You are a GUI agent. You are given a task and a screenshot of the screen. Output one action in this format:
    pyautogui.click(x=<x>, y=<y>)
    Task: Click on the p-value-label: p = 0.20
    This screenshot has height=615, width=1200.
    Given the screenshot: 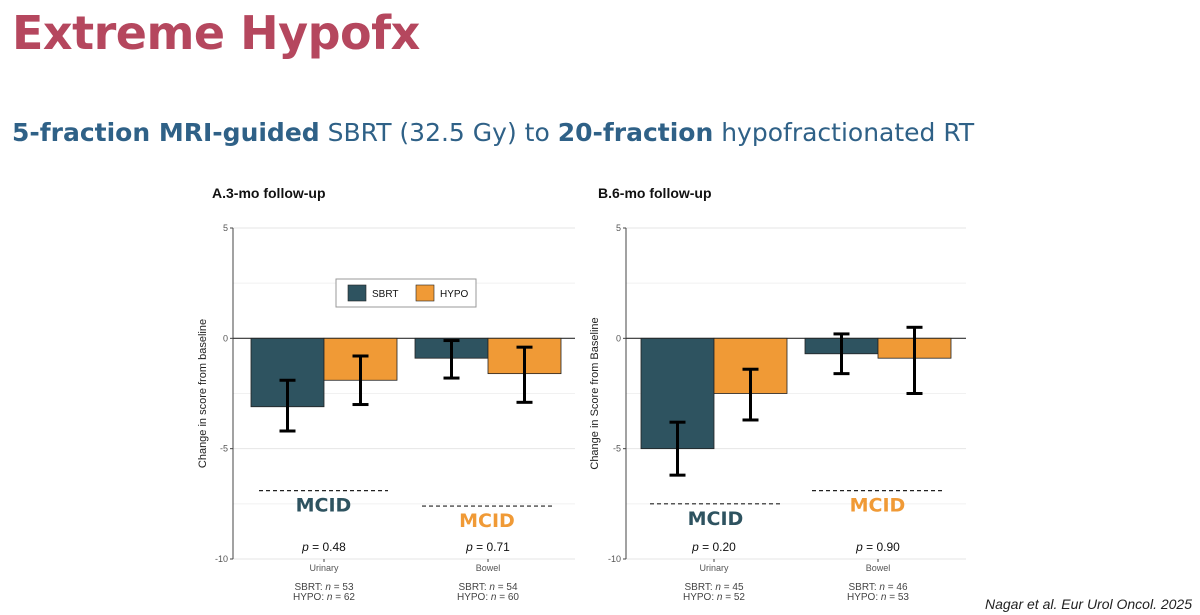 What is the action you would take?
    pyautogui.click(x=713, y=547)
    